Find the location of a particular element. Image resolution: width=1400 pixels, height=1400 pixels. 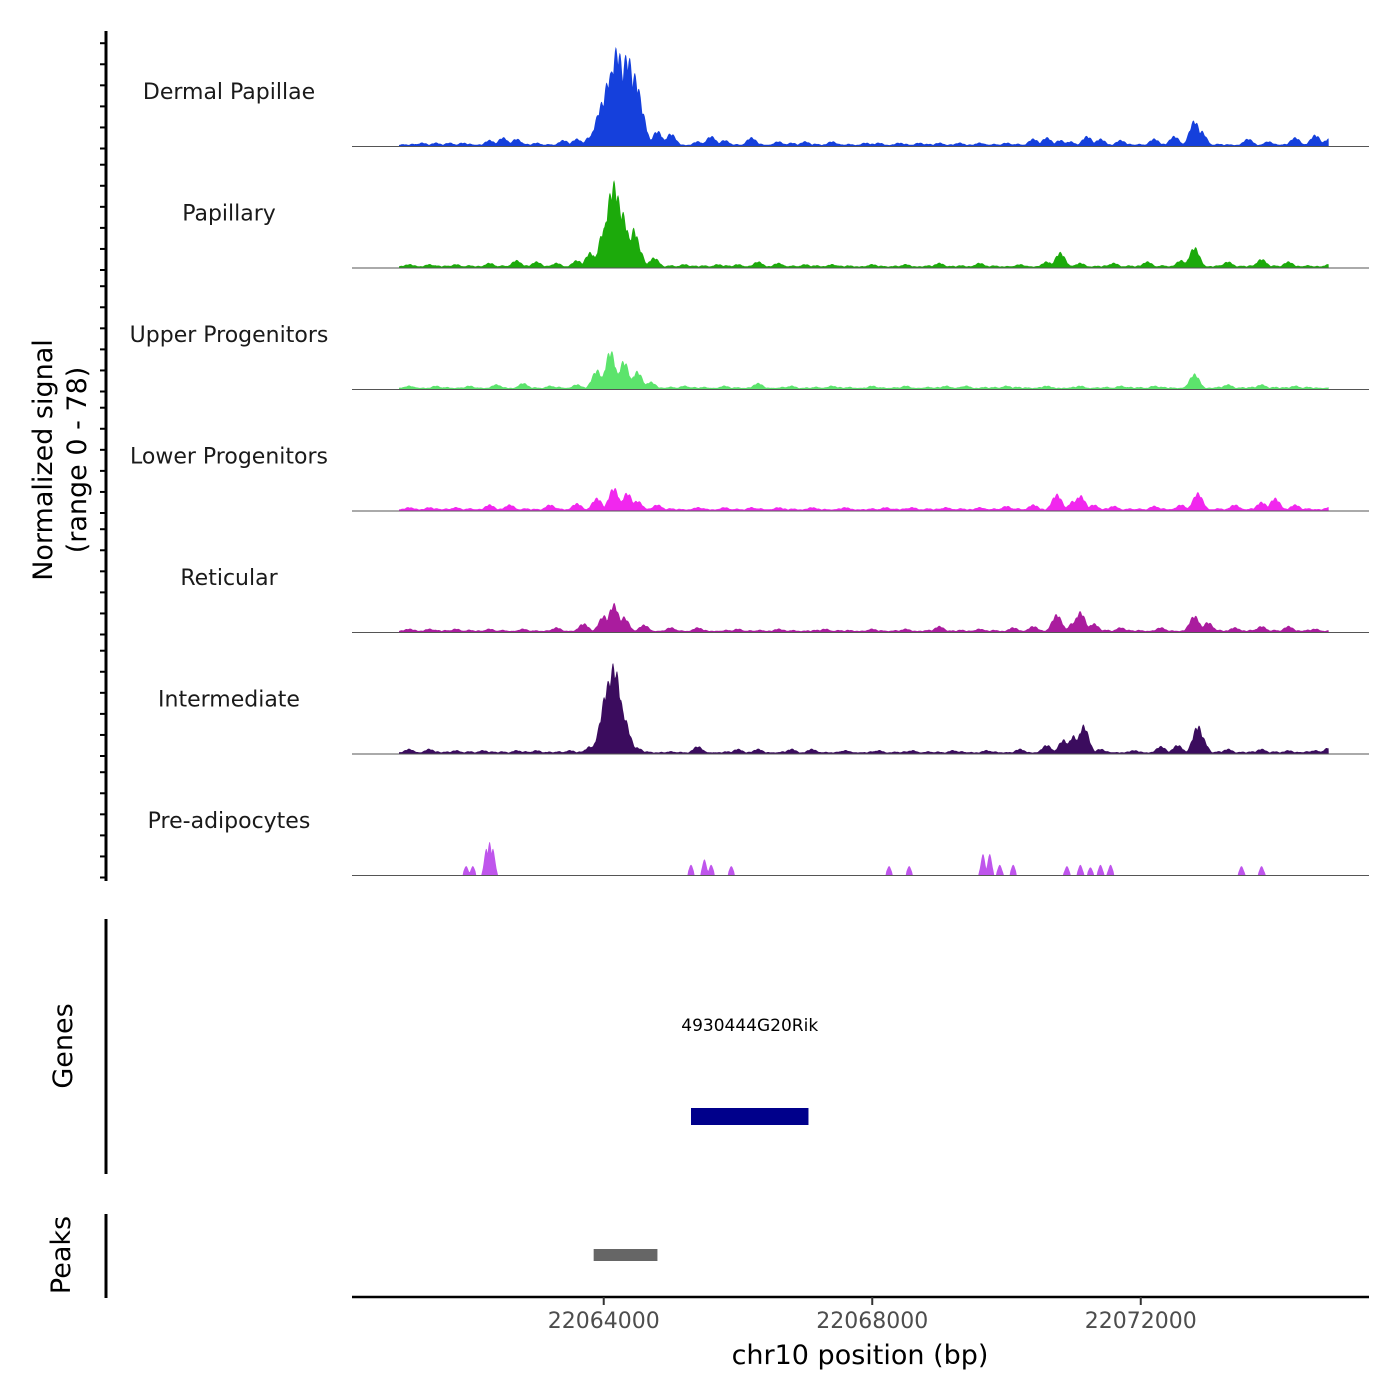

genes-axis-title-group: Genes is located at coordinates (63, 1045).